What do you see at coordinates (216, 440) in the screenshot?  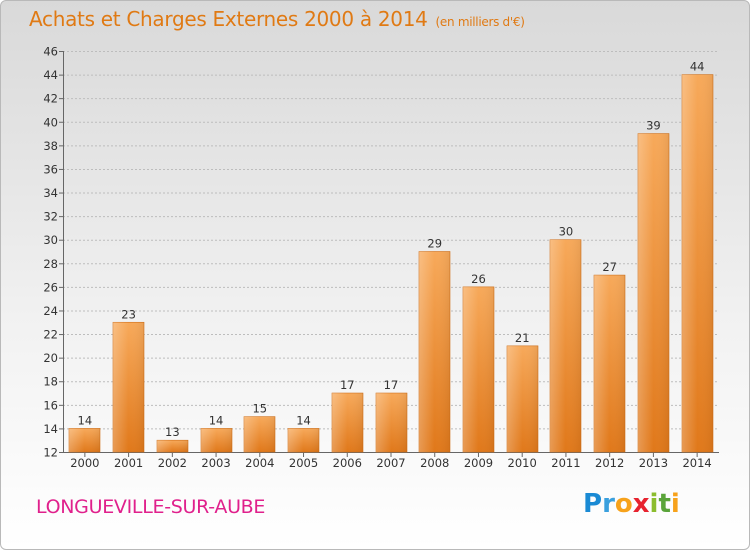 I see `bar-shade-2003` at bounding box center [216, 440].